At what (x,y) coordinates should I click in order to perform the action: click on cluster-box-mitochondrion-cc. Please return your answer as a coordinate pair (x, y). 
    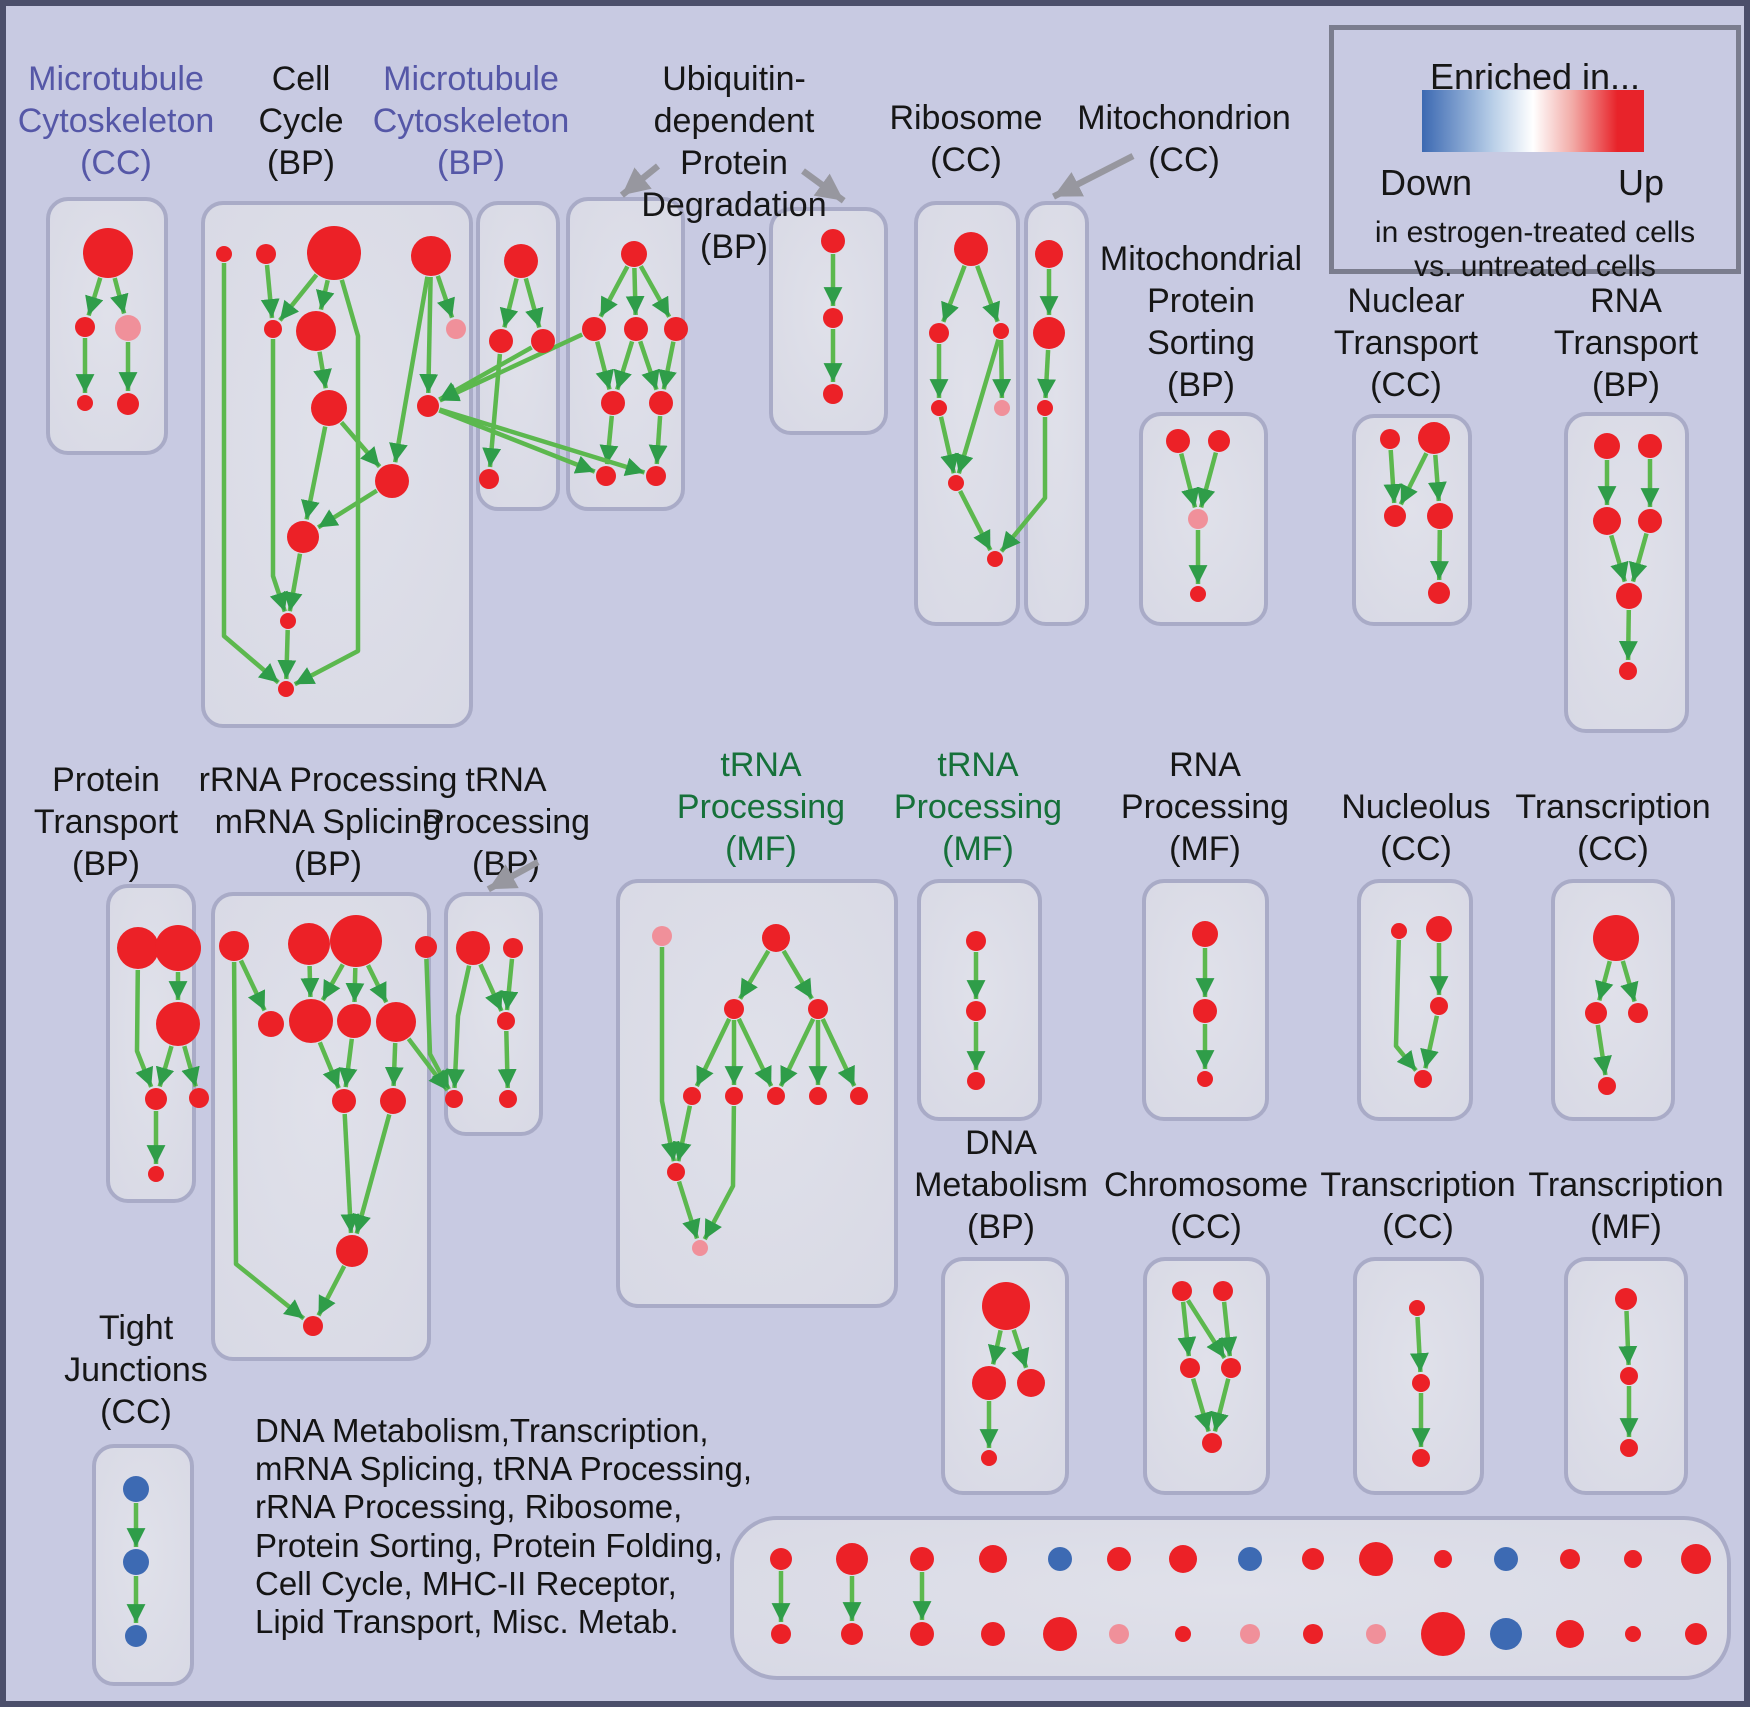
    Looking at the image, I should click on (1056, 413).